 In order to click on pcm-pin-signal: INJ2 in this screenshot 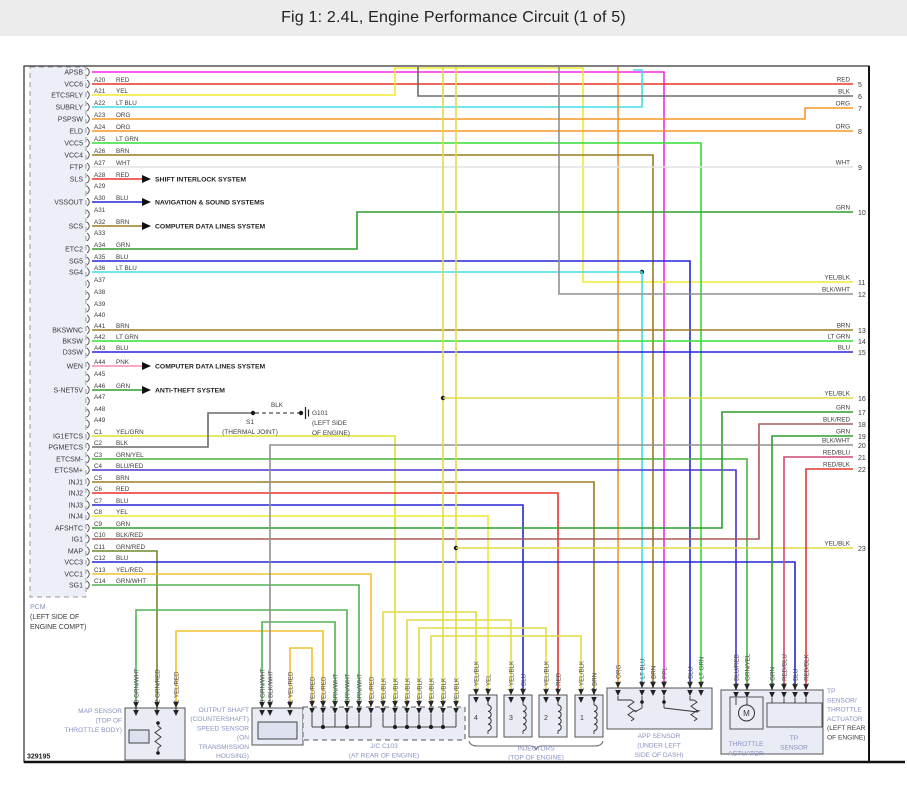, I will do `click(76, 493)`.